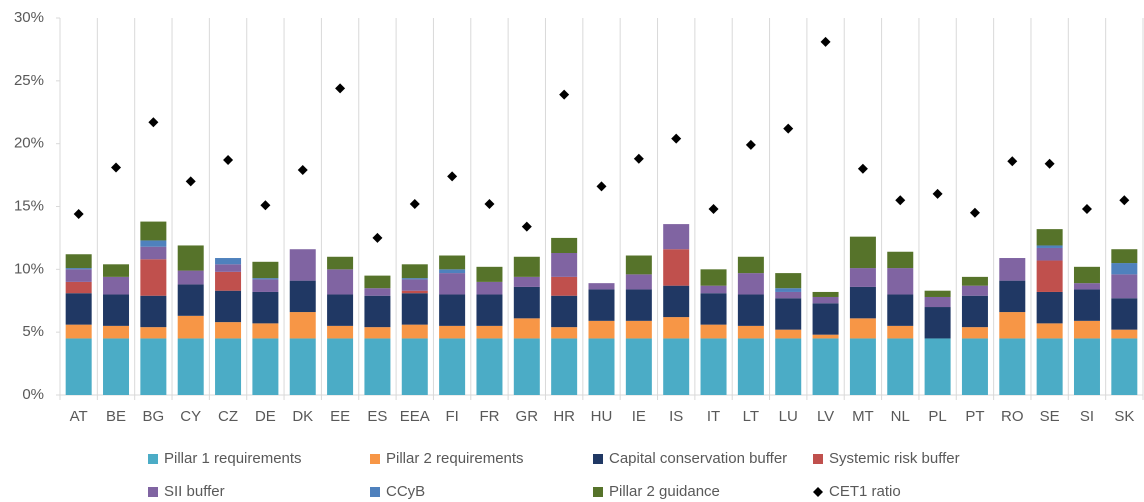 This screenshot has width=1144, height=502. Describe the element at coordinates (602, 416) in the screenshot. I see `x-tick-label: HU` at that location.